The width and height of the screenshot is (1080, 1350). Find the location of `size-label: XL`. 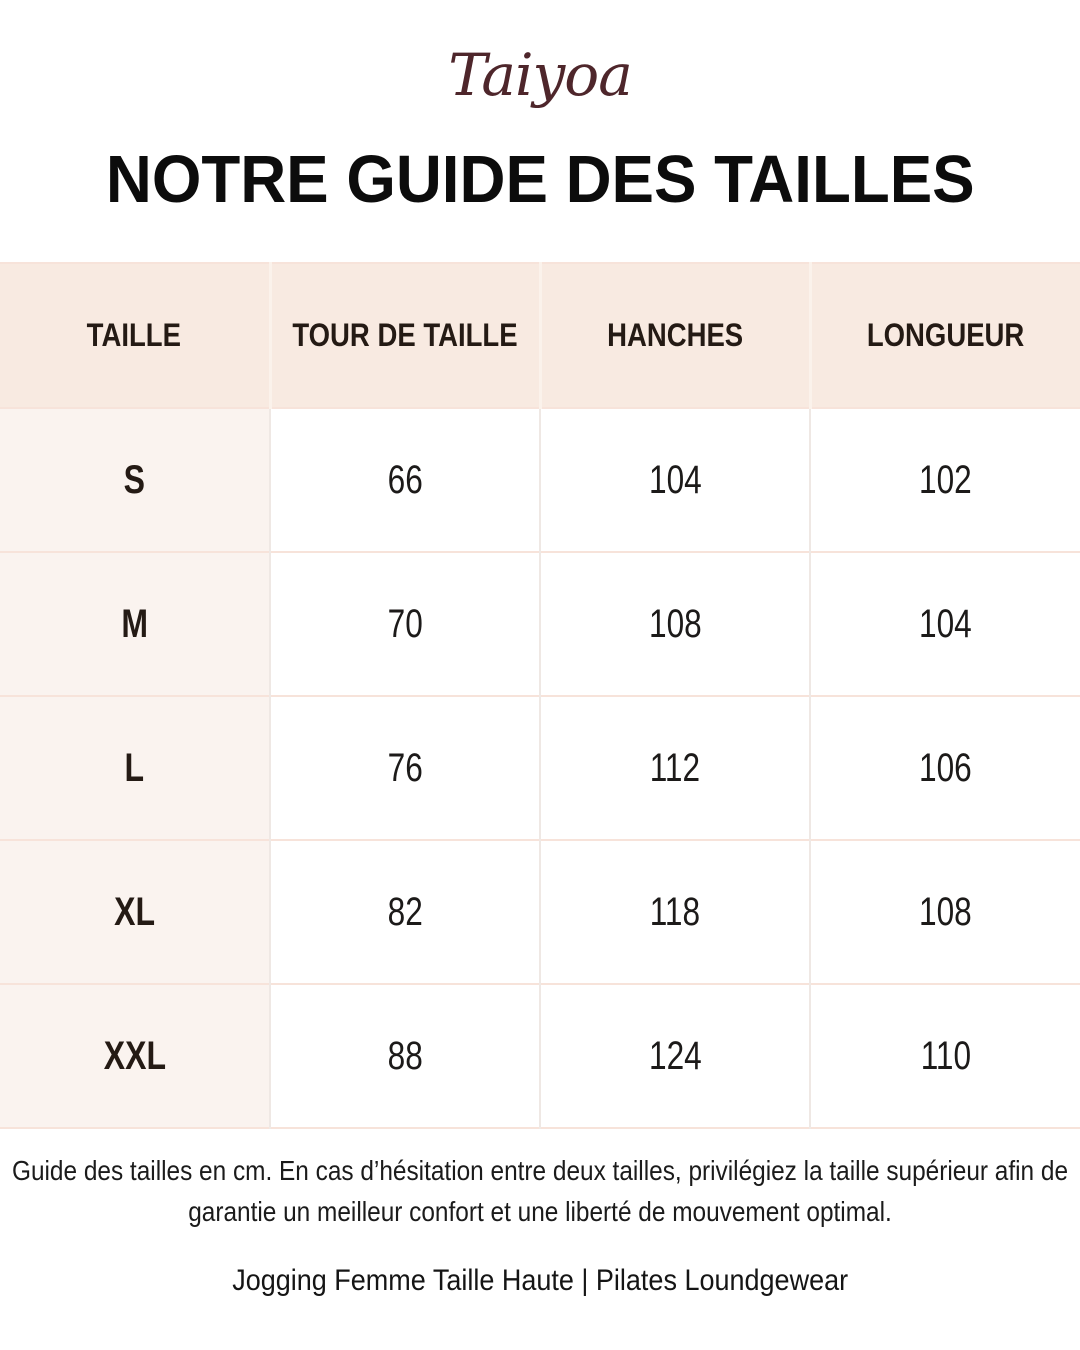

size-label: XL is located at coordinates (134, 911).